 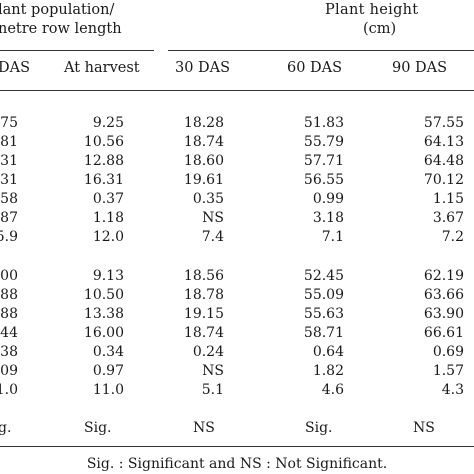 I want to click on table-cell: 0.35, so click(x=208, y=199).